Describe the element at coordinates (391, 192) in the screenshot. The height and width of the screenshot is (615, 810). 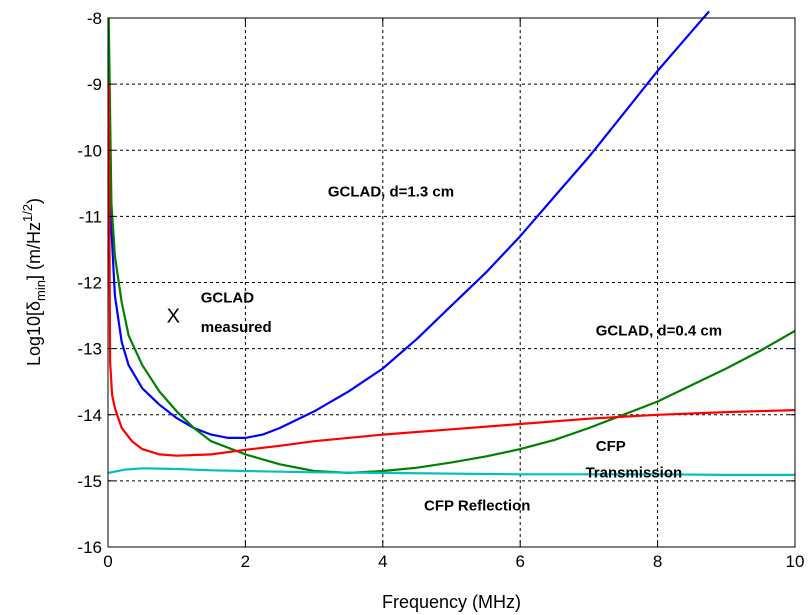
I see `annotation-label: GCLAD, d=1.3 cm` at that location.